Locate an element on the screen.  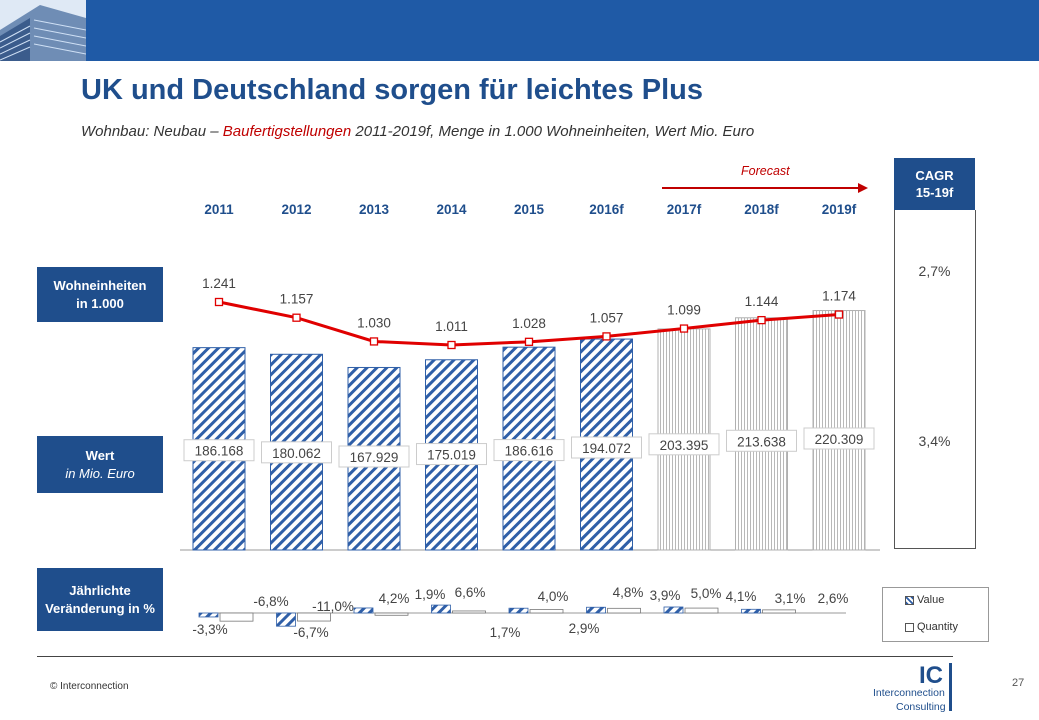
cagr-header-line1: CAGR is located at coordinates (934, 175).